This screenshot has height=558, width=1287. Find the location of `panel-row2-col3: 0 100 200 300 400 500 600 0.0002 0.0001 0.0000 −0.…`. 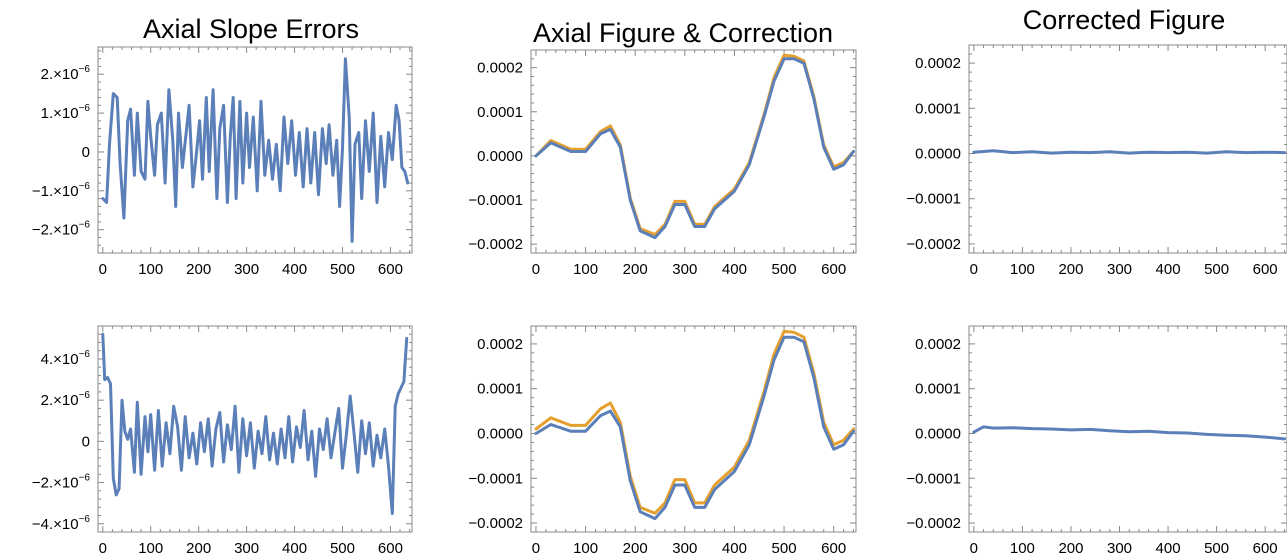

panel-row2-col3: 0 100 200 300 400 500 600 0.0002 0.0001 0.0000 −0.… is located at coordinates (1096, 441).